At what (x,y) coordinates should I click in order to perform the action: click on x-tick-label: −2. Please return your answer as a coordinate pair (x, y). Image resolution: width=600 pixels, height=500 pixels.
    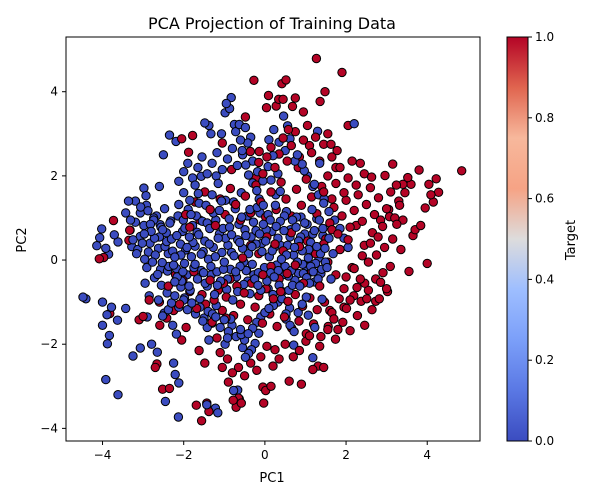
    Looking at the image, I should click on (184, 455).